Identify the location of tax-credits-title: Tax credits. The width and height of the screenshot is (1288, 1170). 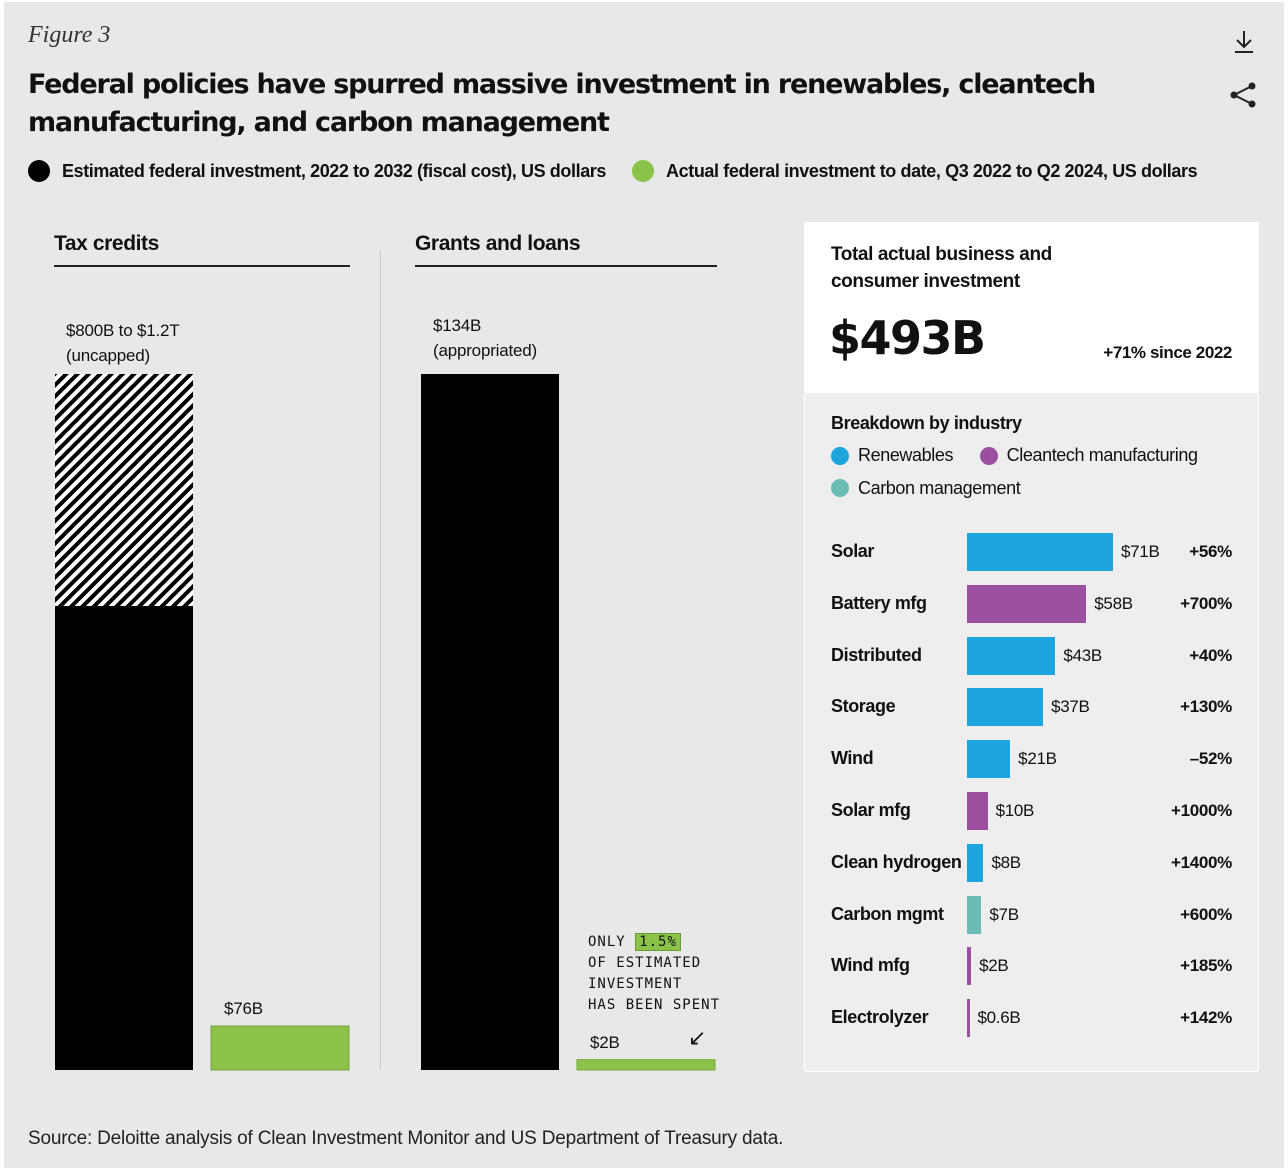
(106, 243).